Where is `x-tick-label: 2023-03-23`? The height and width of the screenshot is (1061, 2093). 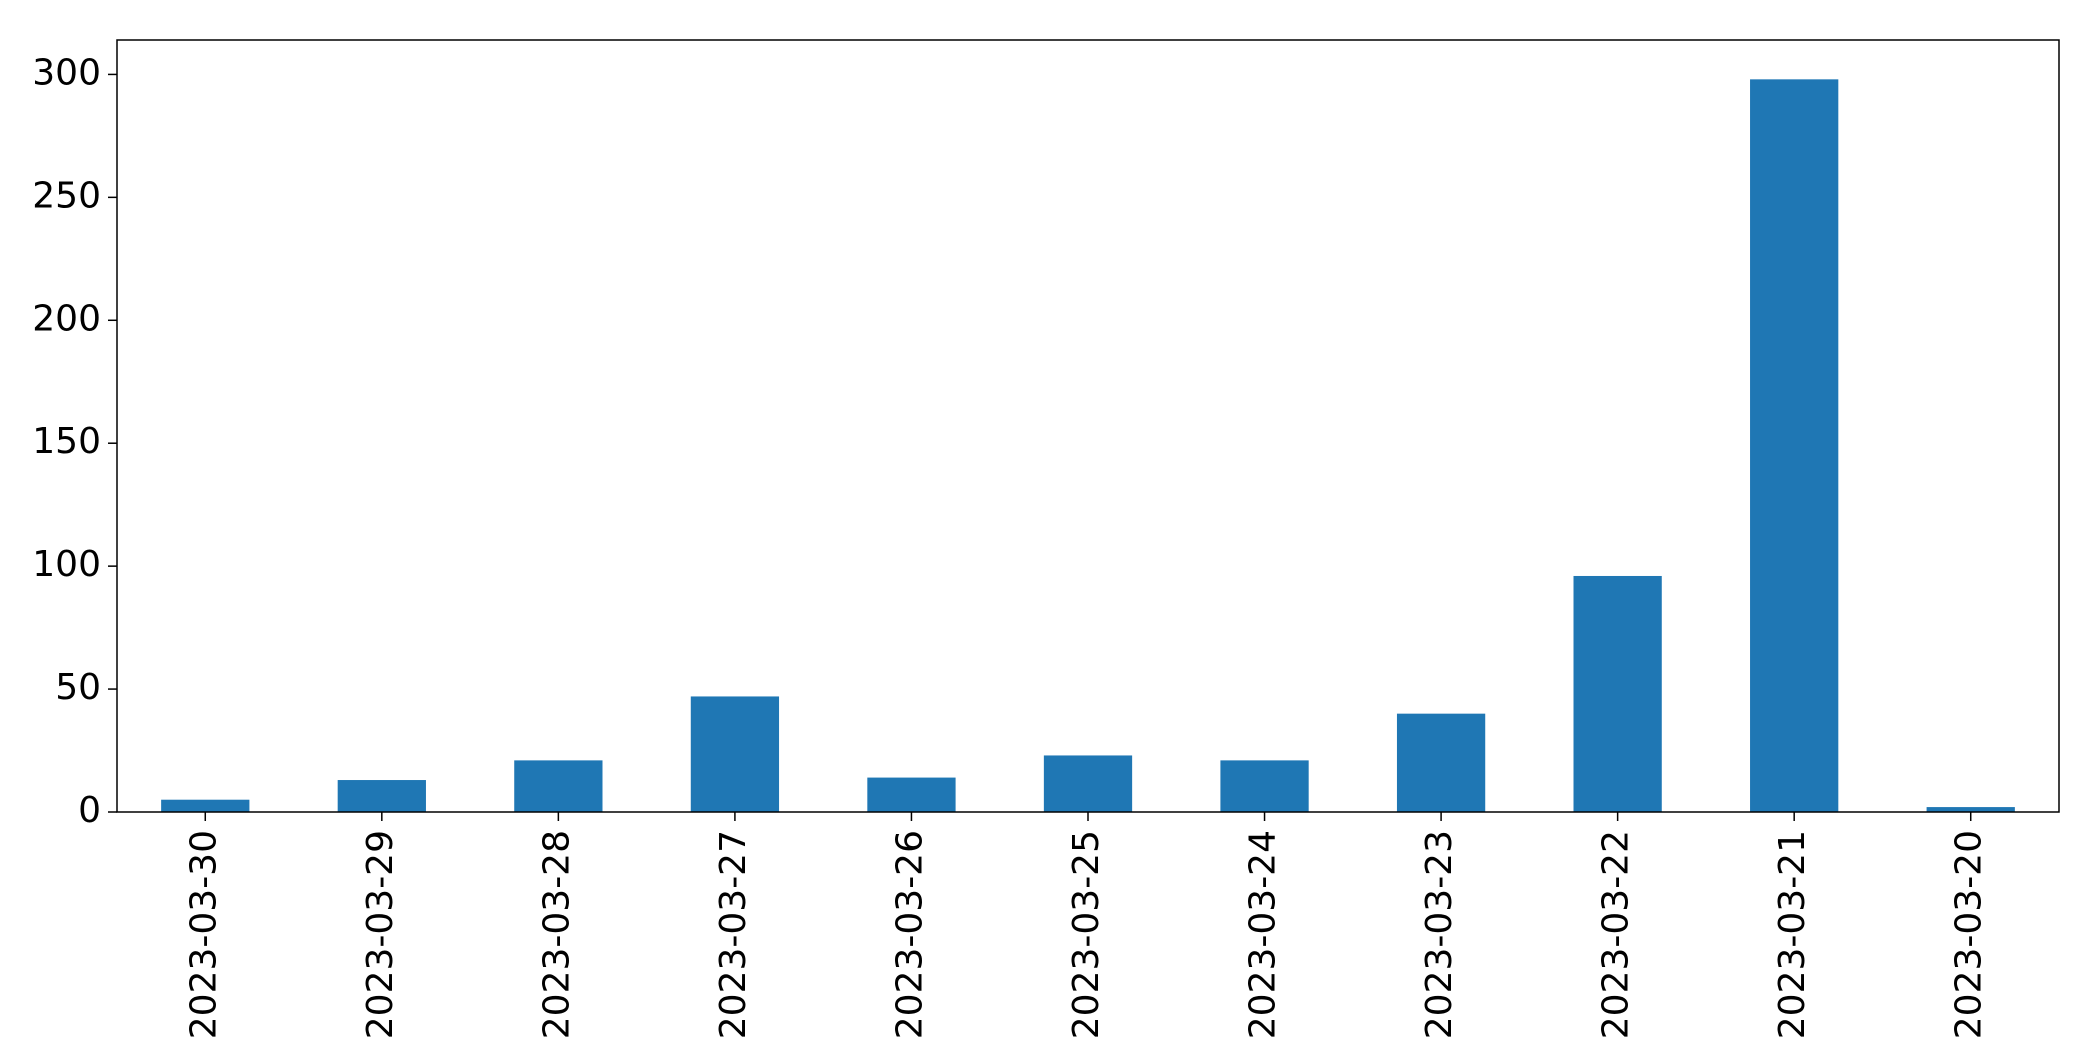 x-tick-label: 2023-03-23 is located at coordinates (1439, 934).